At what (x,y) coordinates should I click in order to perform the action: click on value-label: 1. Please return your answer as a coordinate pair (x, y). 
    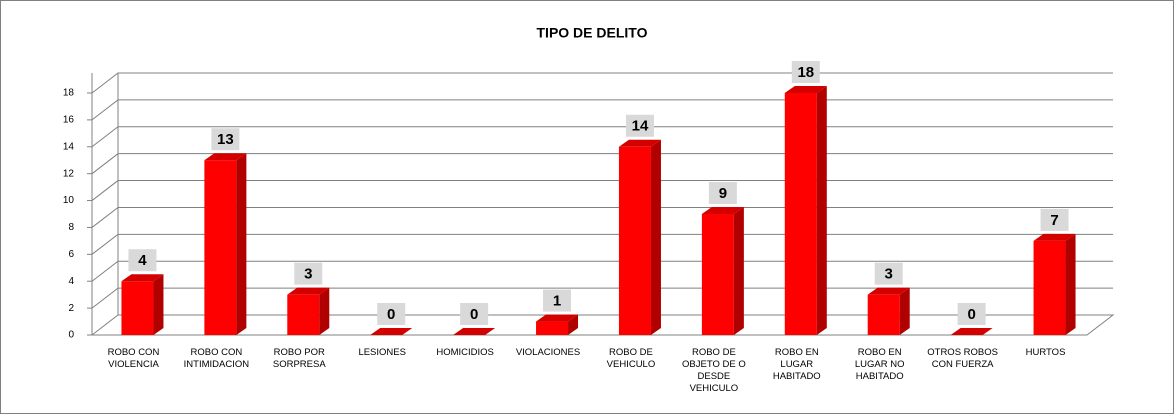
    Looking at the image, I should click on (557, 301).